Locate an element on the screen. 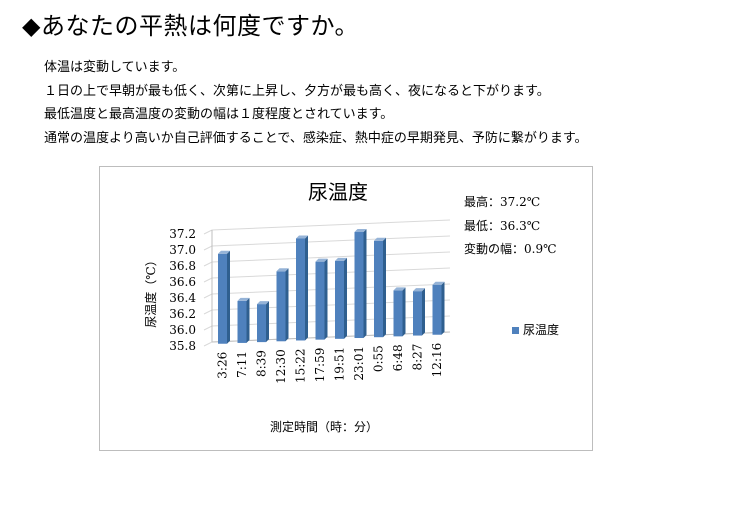 Image resolution: width=733 pixels, height=507 pixels. gridlines is located at coordinates (327, 283).